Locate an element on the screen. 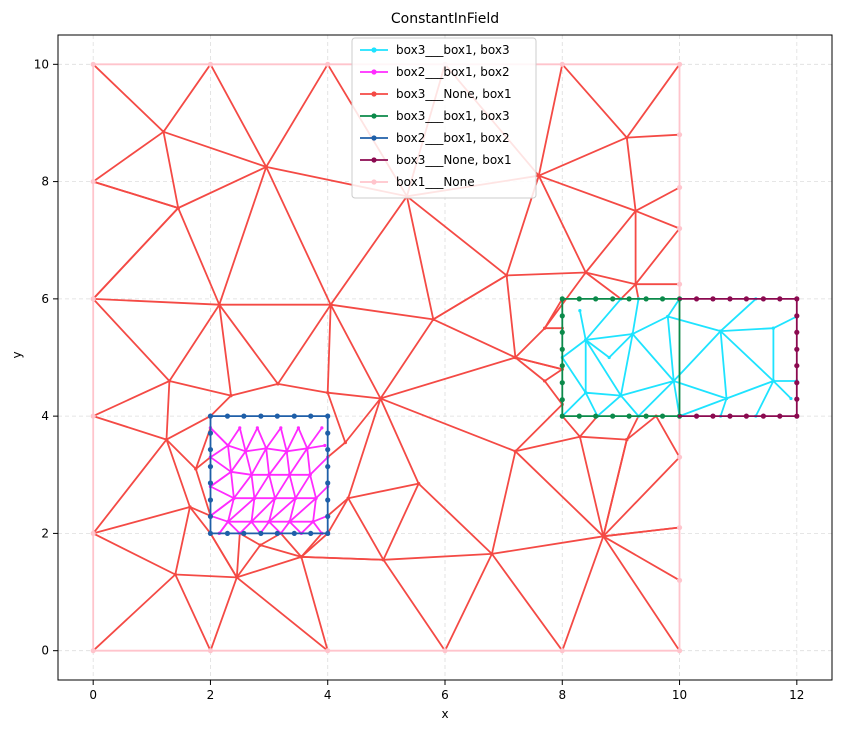 The image size is (841, 731). legend-entry: box2___box1, box2 is located at coordinates (435, 72).